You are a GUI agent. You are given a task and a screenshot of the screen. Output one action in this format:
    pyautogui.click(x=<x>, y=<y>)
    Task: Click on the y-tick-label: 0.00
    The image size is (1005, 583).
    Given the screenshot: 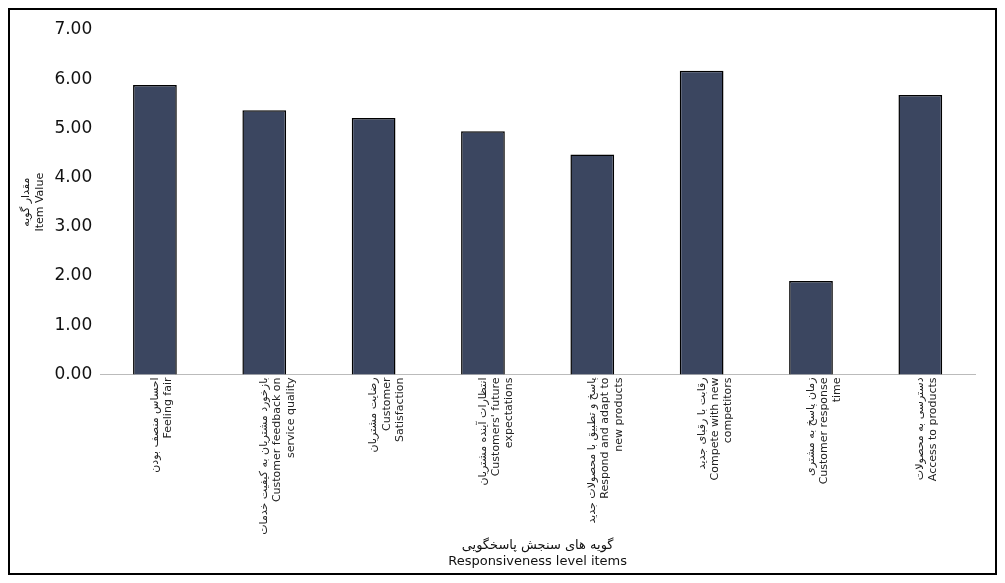 What is the action you would take?
    pyautogui.click(x=73, y=372)
    